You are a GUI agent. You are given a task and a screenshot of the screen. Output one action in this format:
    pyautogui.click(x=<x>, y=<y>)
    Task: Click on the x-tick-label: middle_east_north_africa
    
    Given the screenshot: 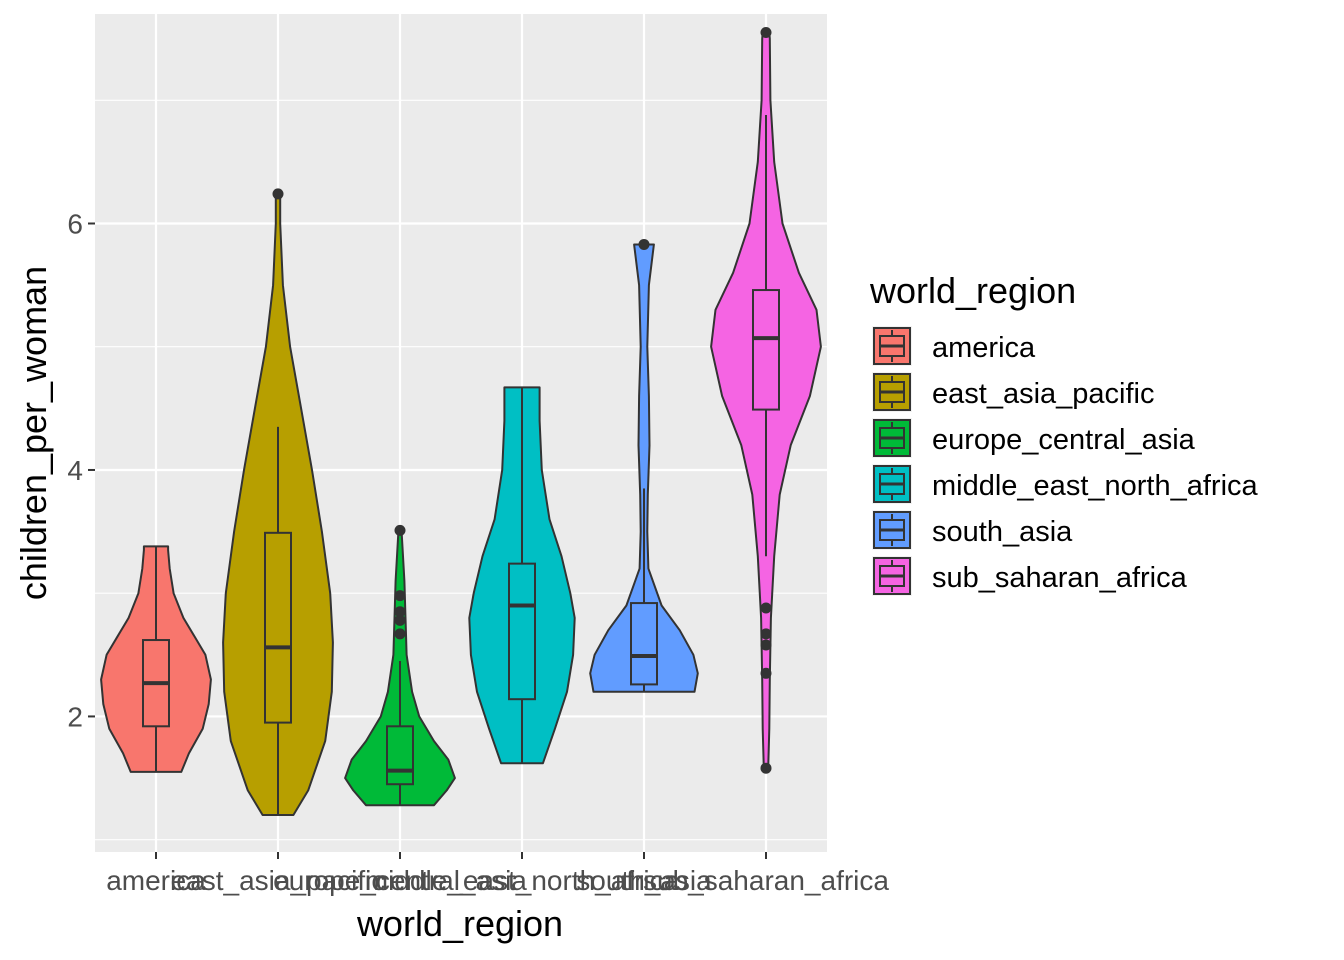 What is the action you would take?
    pyautogui.click(x=522, y=880)
    